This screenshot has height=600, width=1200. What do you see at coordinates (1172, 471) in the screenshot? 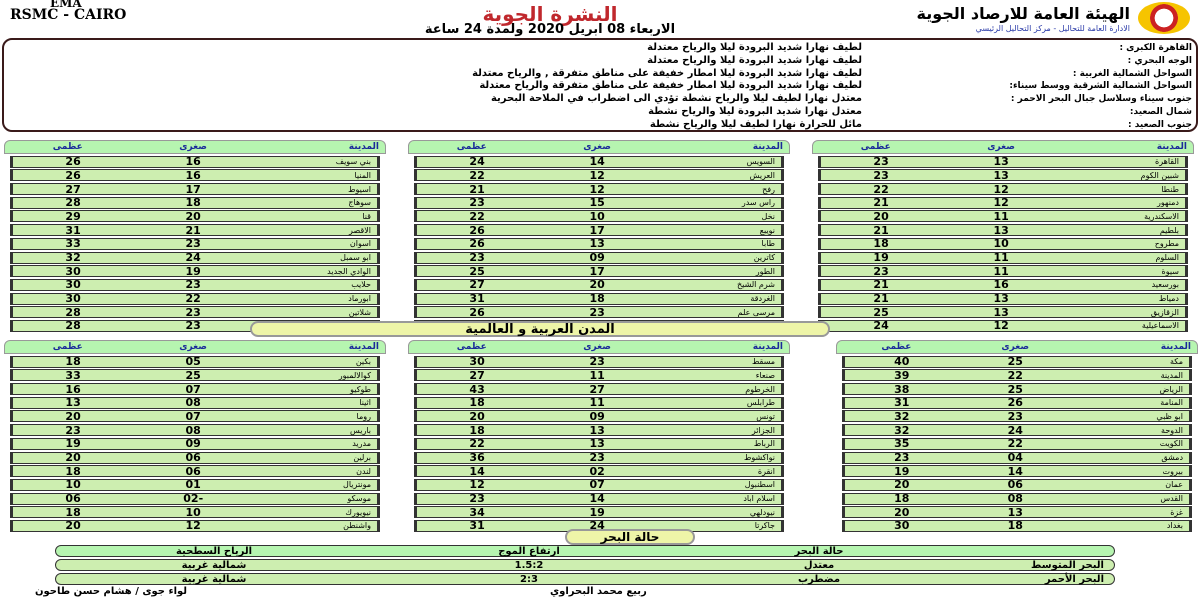
I see `city-name: بيروت` at bounding box center [1172, 471].